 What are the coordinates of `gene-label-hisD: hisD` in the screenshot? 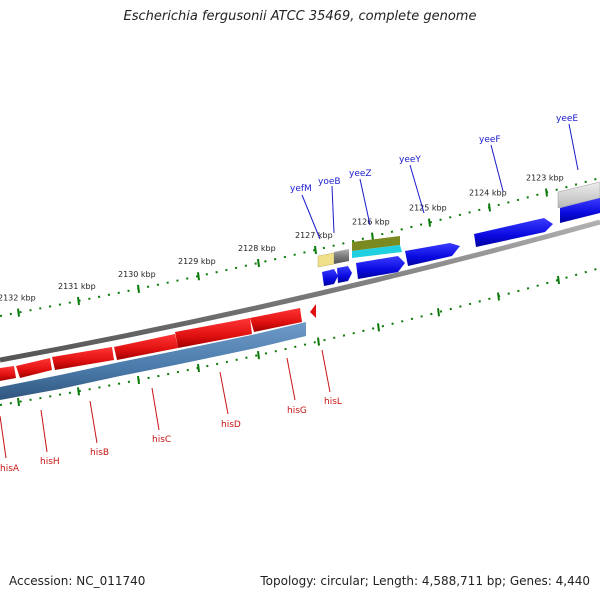 It's located at (231, 425).